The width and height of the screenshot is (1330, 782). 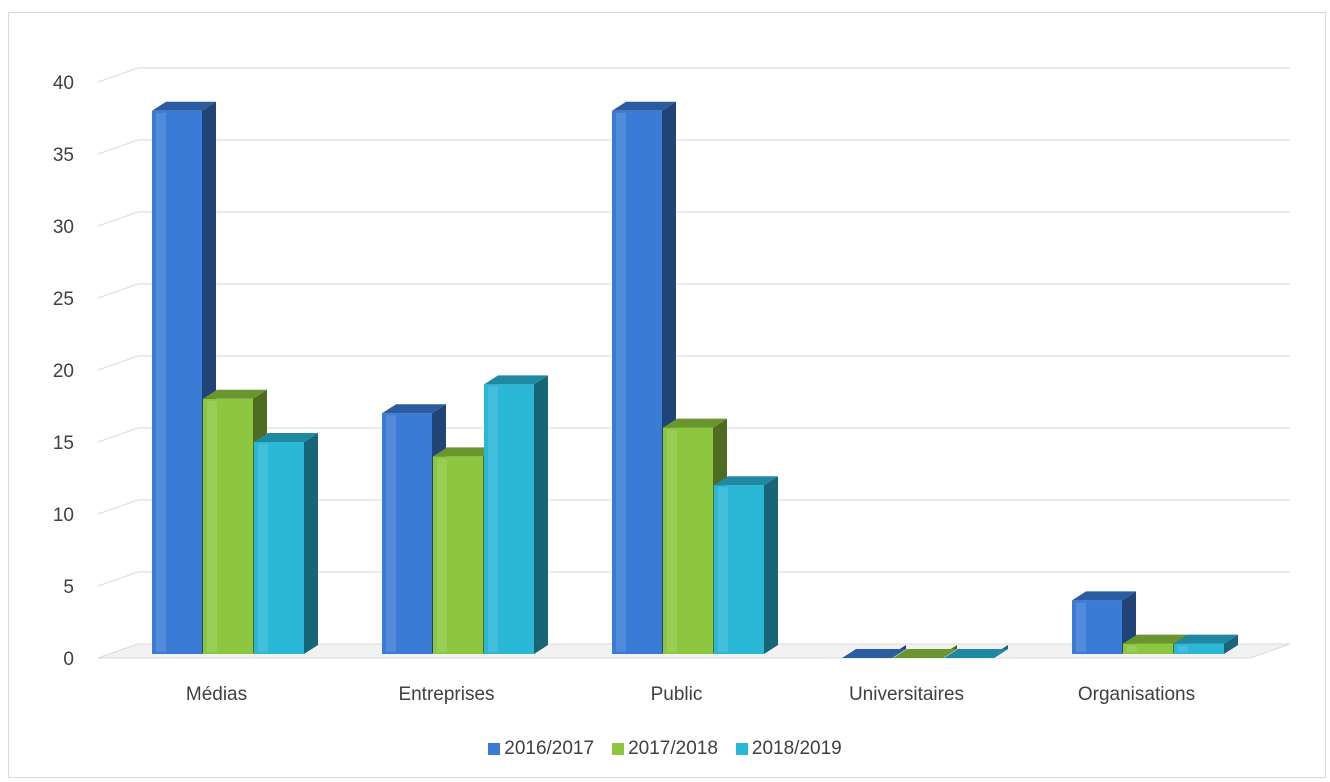 What do you see at coordinates (63, 83) in the screenshot?
I see `y-tick-label: 40` at bounding box center [63, 83].